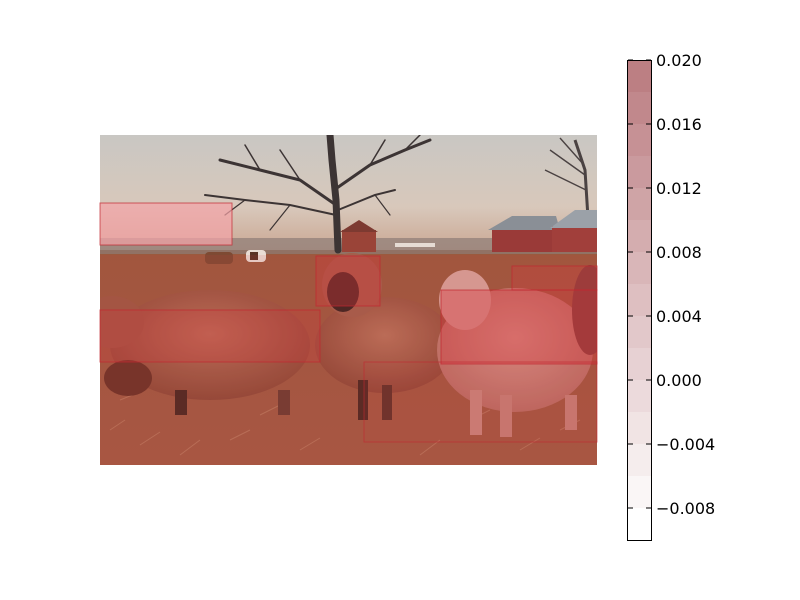 This screenshot has width=800, height=600. Describe the element at coordinates (542, 231) in the screenshot. I see `barn` at that location.